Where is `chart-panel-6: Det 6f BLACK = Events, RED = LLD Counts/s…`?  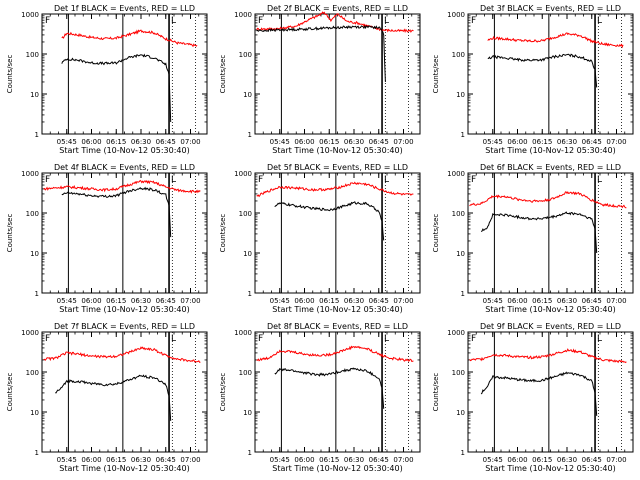 chart-panel-6: Det 6f BLACK = Events, RED = LLD Counts/s… is located at coordinates (533, 238).